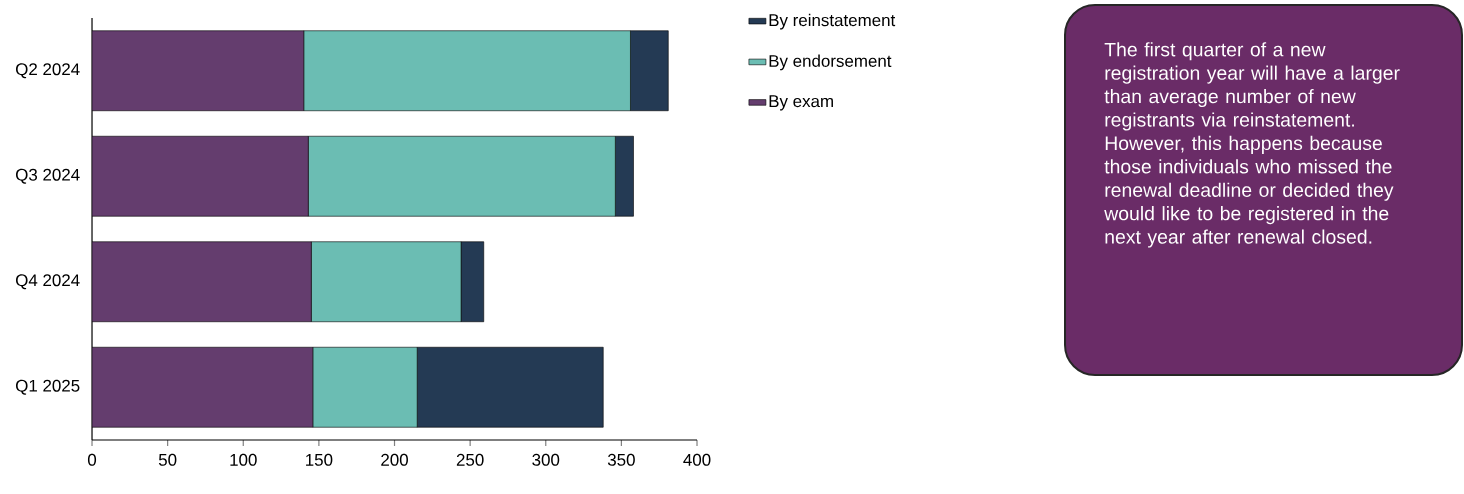 The height and width of the screenshot is (494, 1464). I want to click on x-tick-label: 400, so click(697, 459).